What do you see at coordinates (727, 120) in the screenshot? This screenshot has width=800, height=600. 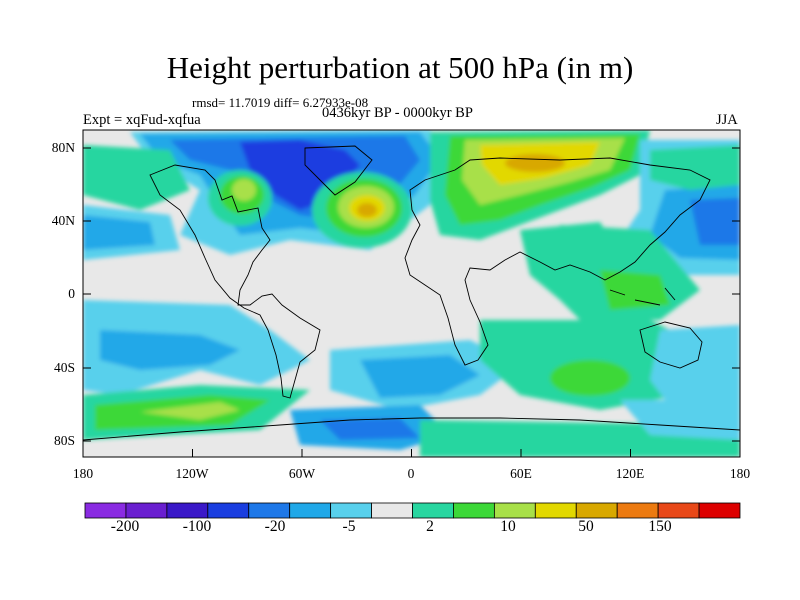 I see `season-label: JJA` at bounding box center [727, 120].